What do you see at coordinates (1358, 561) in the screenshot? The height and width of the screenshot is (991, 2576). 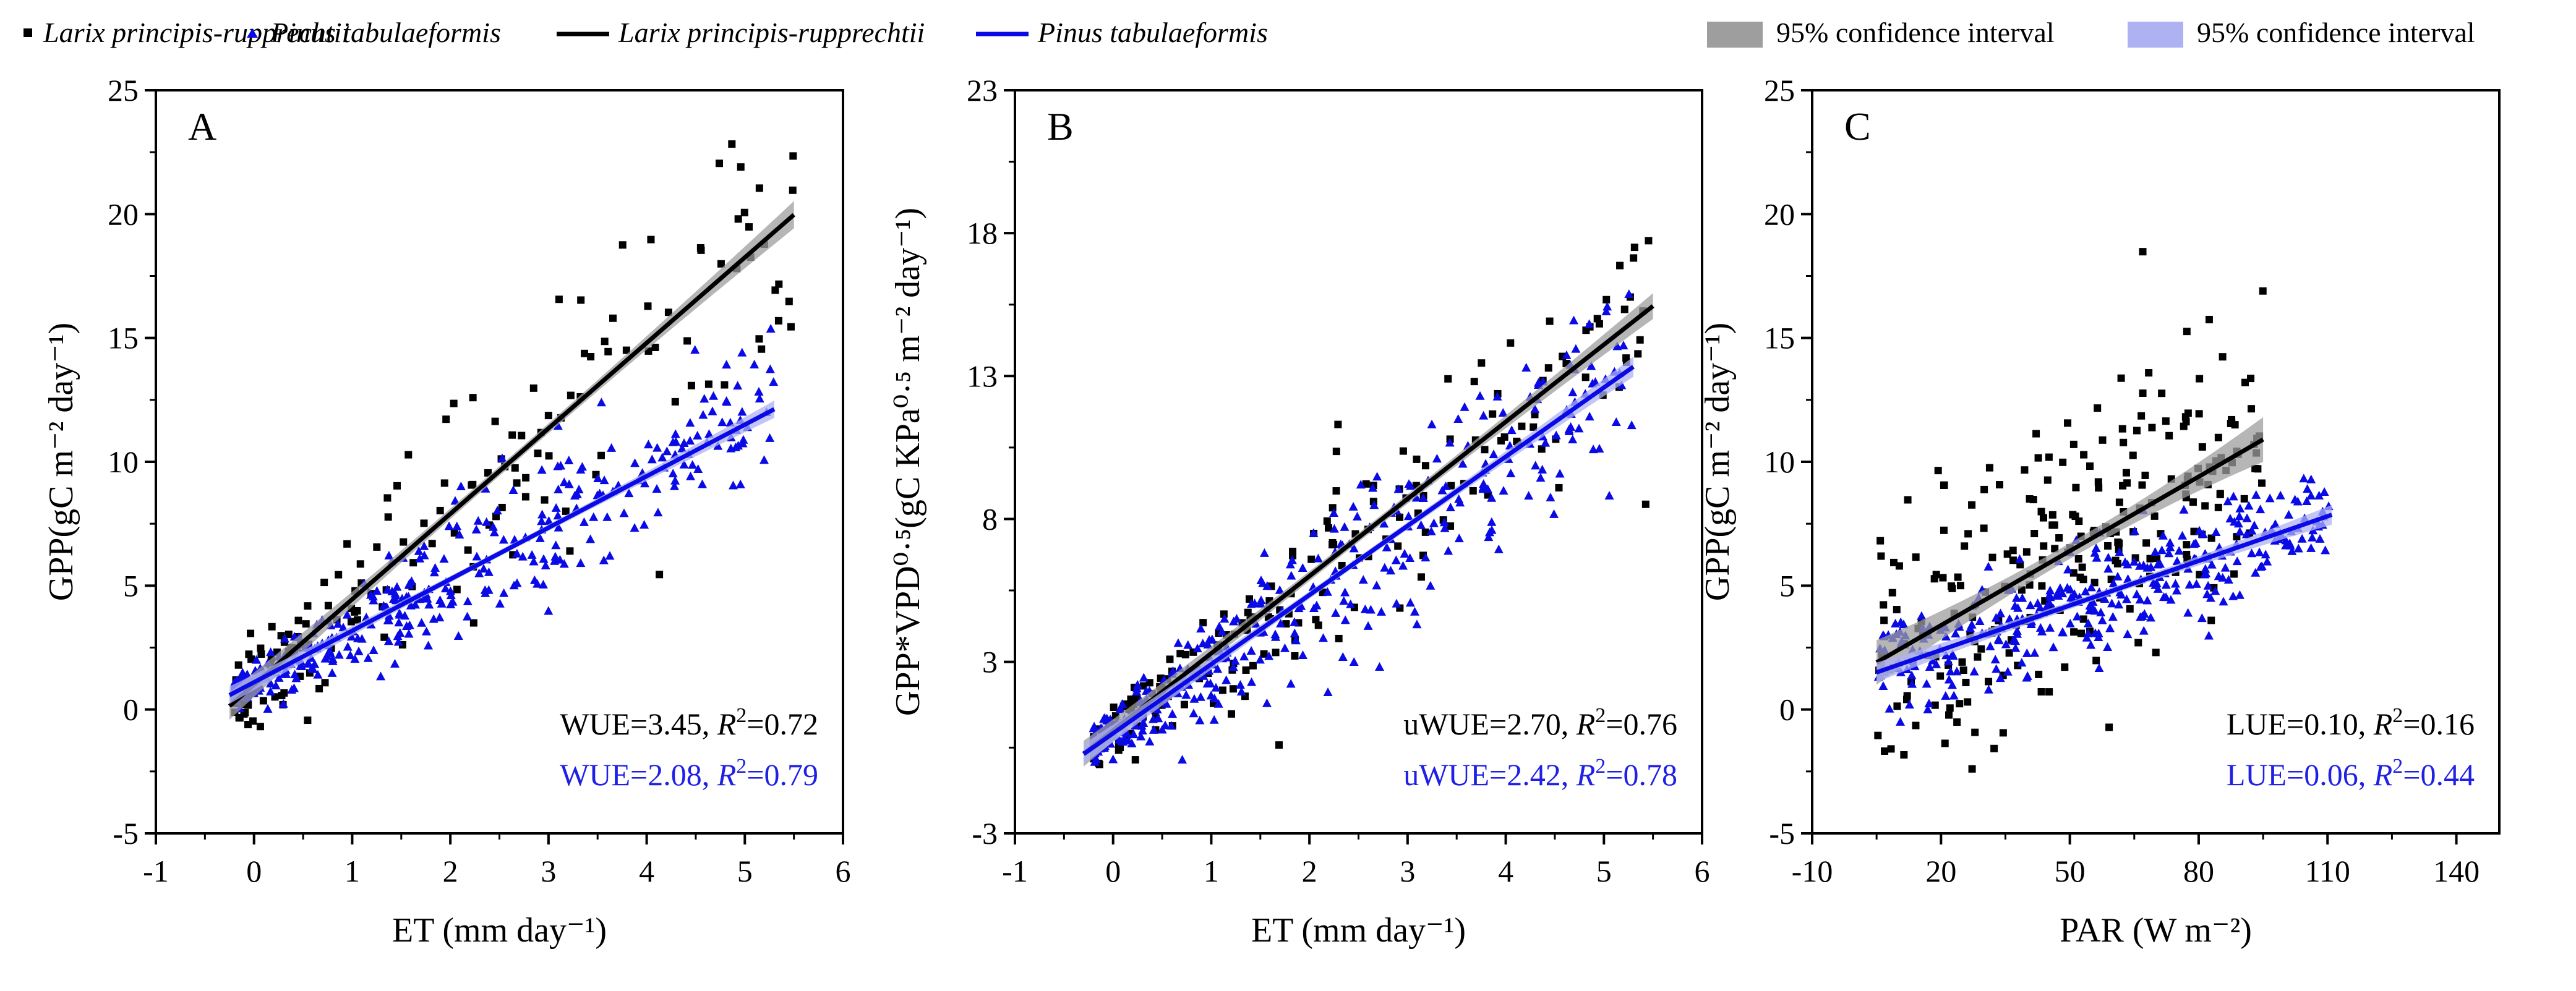 I see `fit-line-pinus` at bounding box center [1358, 561].